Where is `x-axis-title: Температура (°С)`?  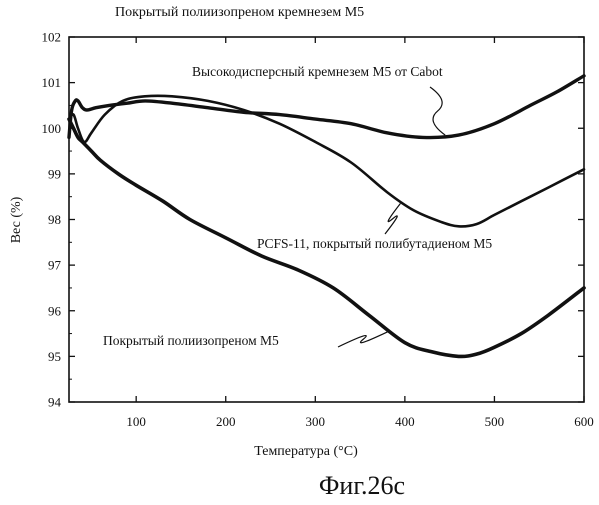 x-axis-title: Температура (°С) is located at coordinates (306, 451).